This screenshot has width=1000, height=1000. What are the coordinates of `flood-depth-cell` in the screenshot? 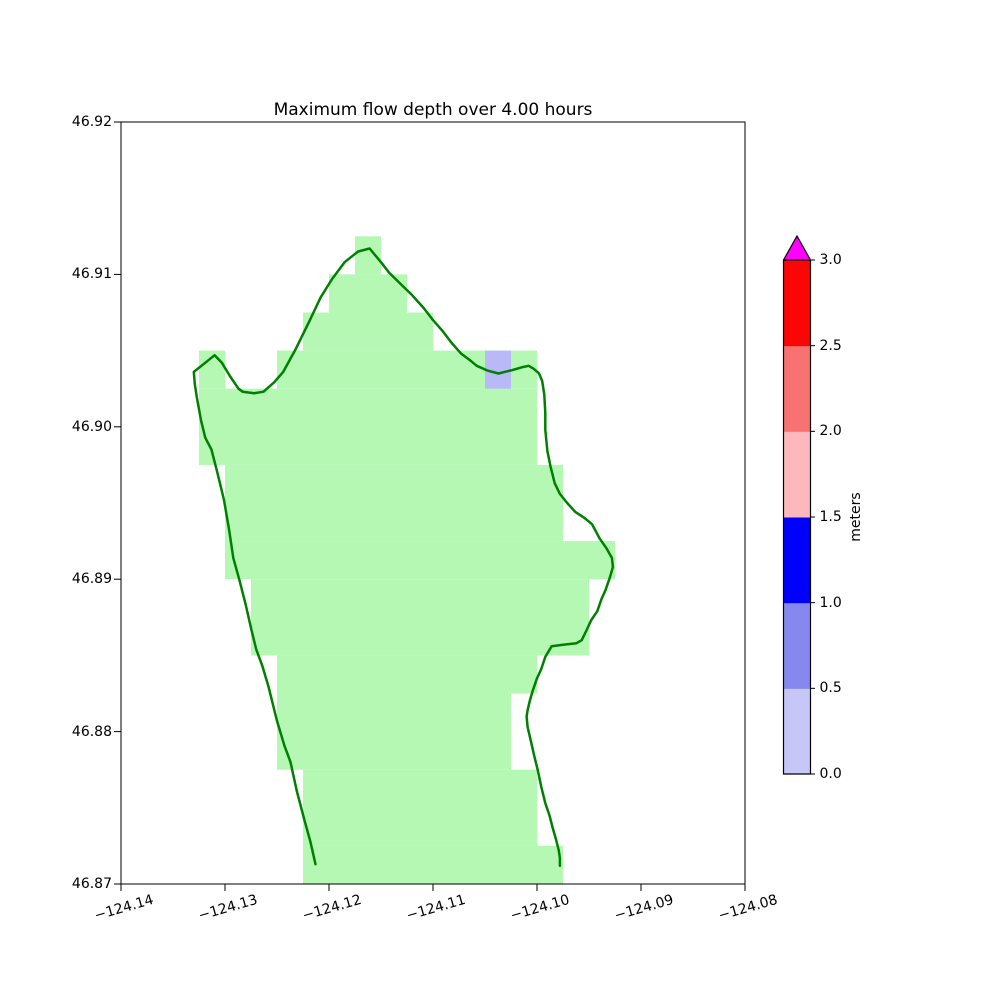 It's located at (498, 369).